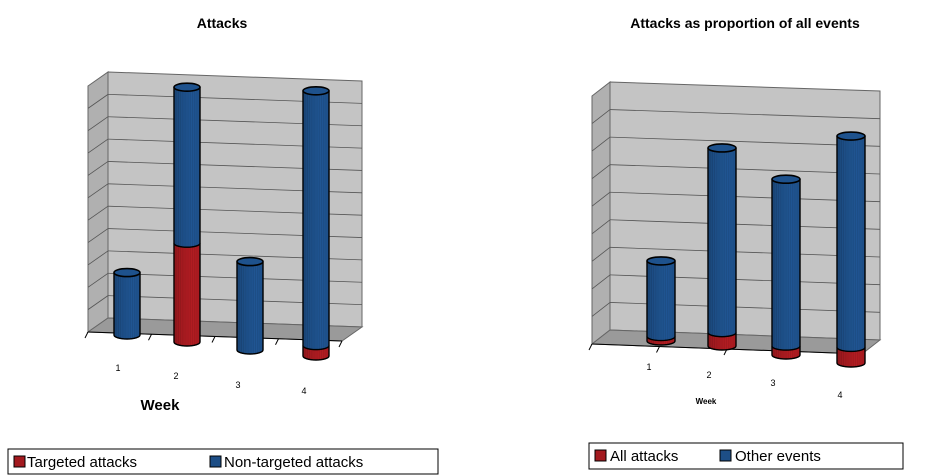 Image resolution: width=934 pixels, height=475 pixels. I want to click on legend-label-targeted: Targeted attacks, so click(82, 462).